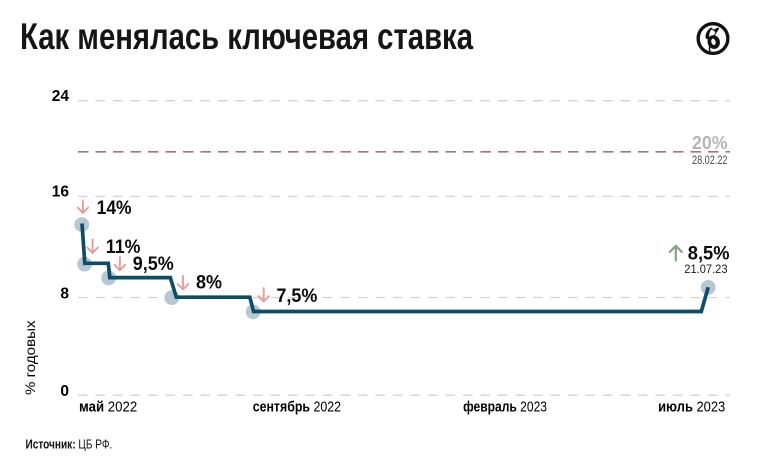  Describe the element at coordinates (108, 407) in the screenshot. I see `svg-text: май 2022` at that location.